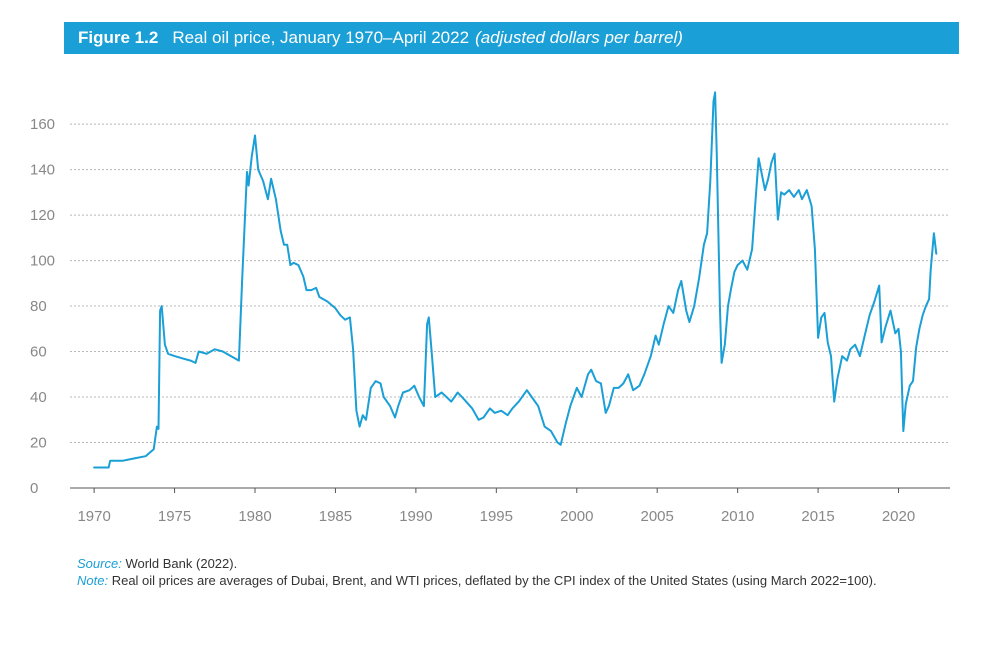 The image size is (1000, 646). What do you see at coordinates (93, 580) in the screenshot?
I see `note-label: Note:` at bounding box center [93, 580].